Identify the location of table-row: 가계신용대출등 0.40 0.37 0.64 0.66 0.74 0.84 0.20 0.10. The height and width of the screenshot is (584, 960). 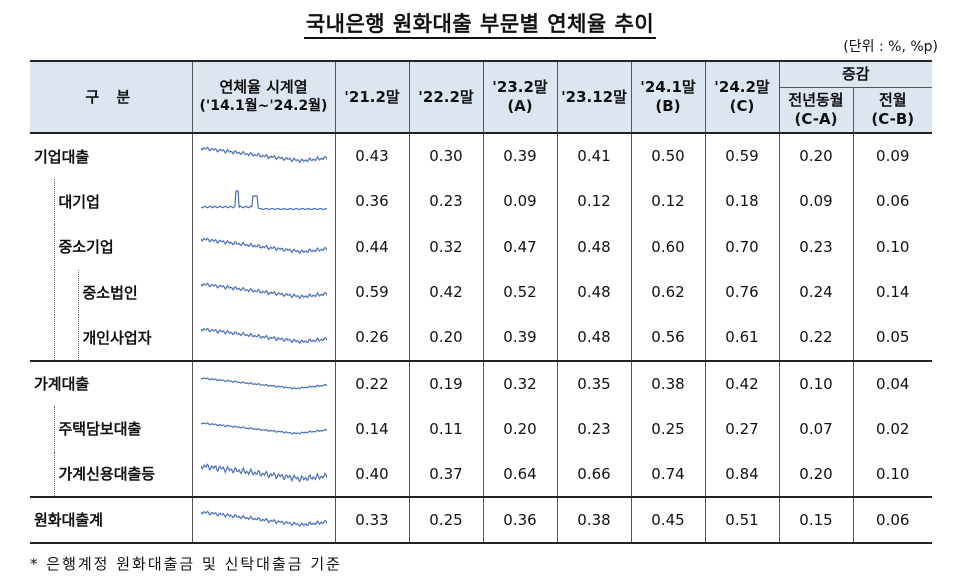
(481, 474).